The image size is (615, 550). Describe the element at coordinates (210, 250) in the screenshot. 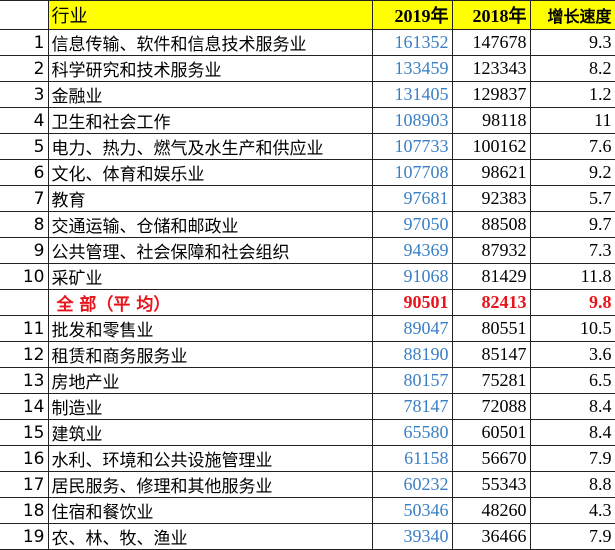

I see `industry-cell: 公共管理、社会保障和社会组织` at that location.